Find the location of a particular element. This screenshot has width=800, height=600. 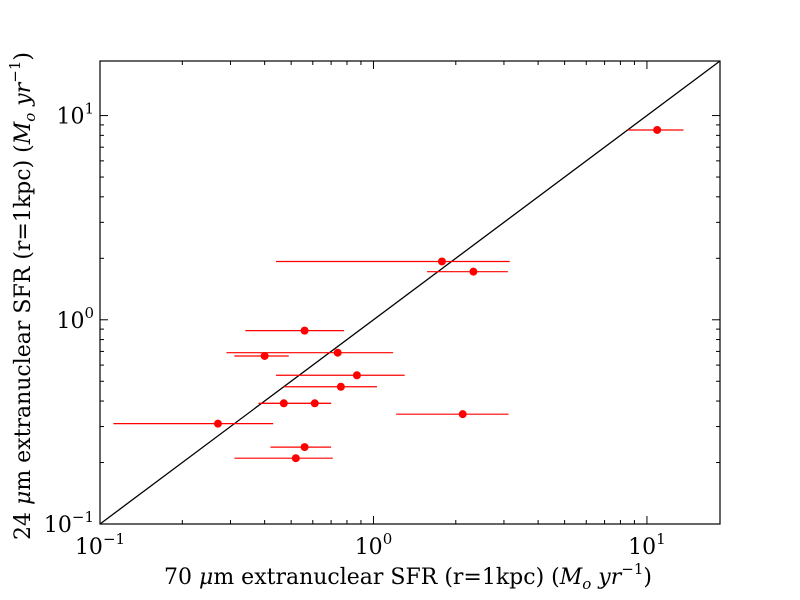

x-tick-label: 10⁻¹ is located at coordinates (100, 545).